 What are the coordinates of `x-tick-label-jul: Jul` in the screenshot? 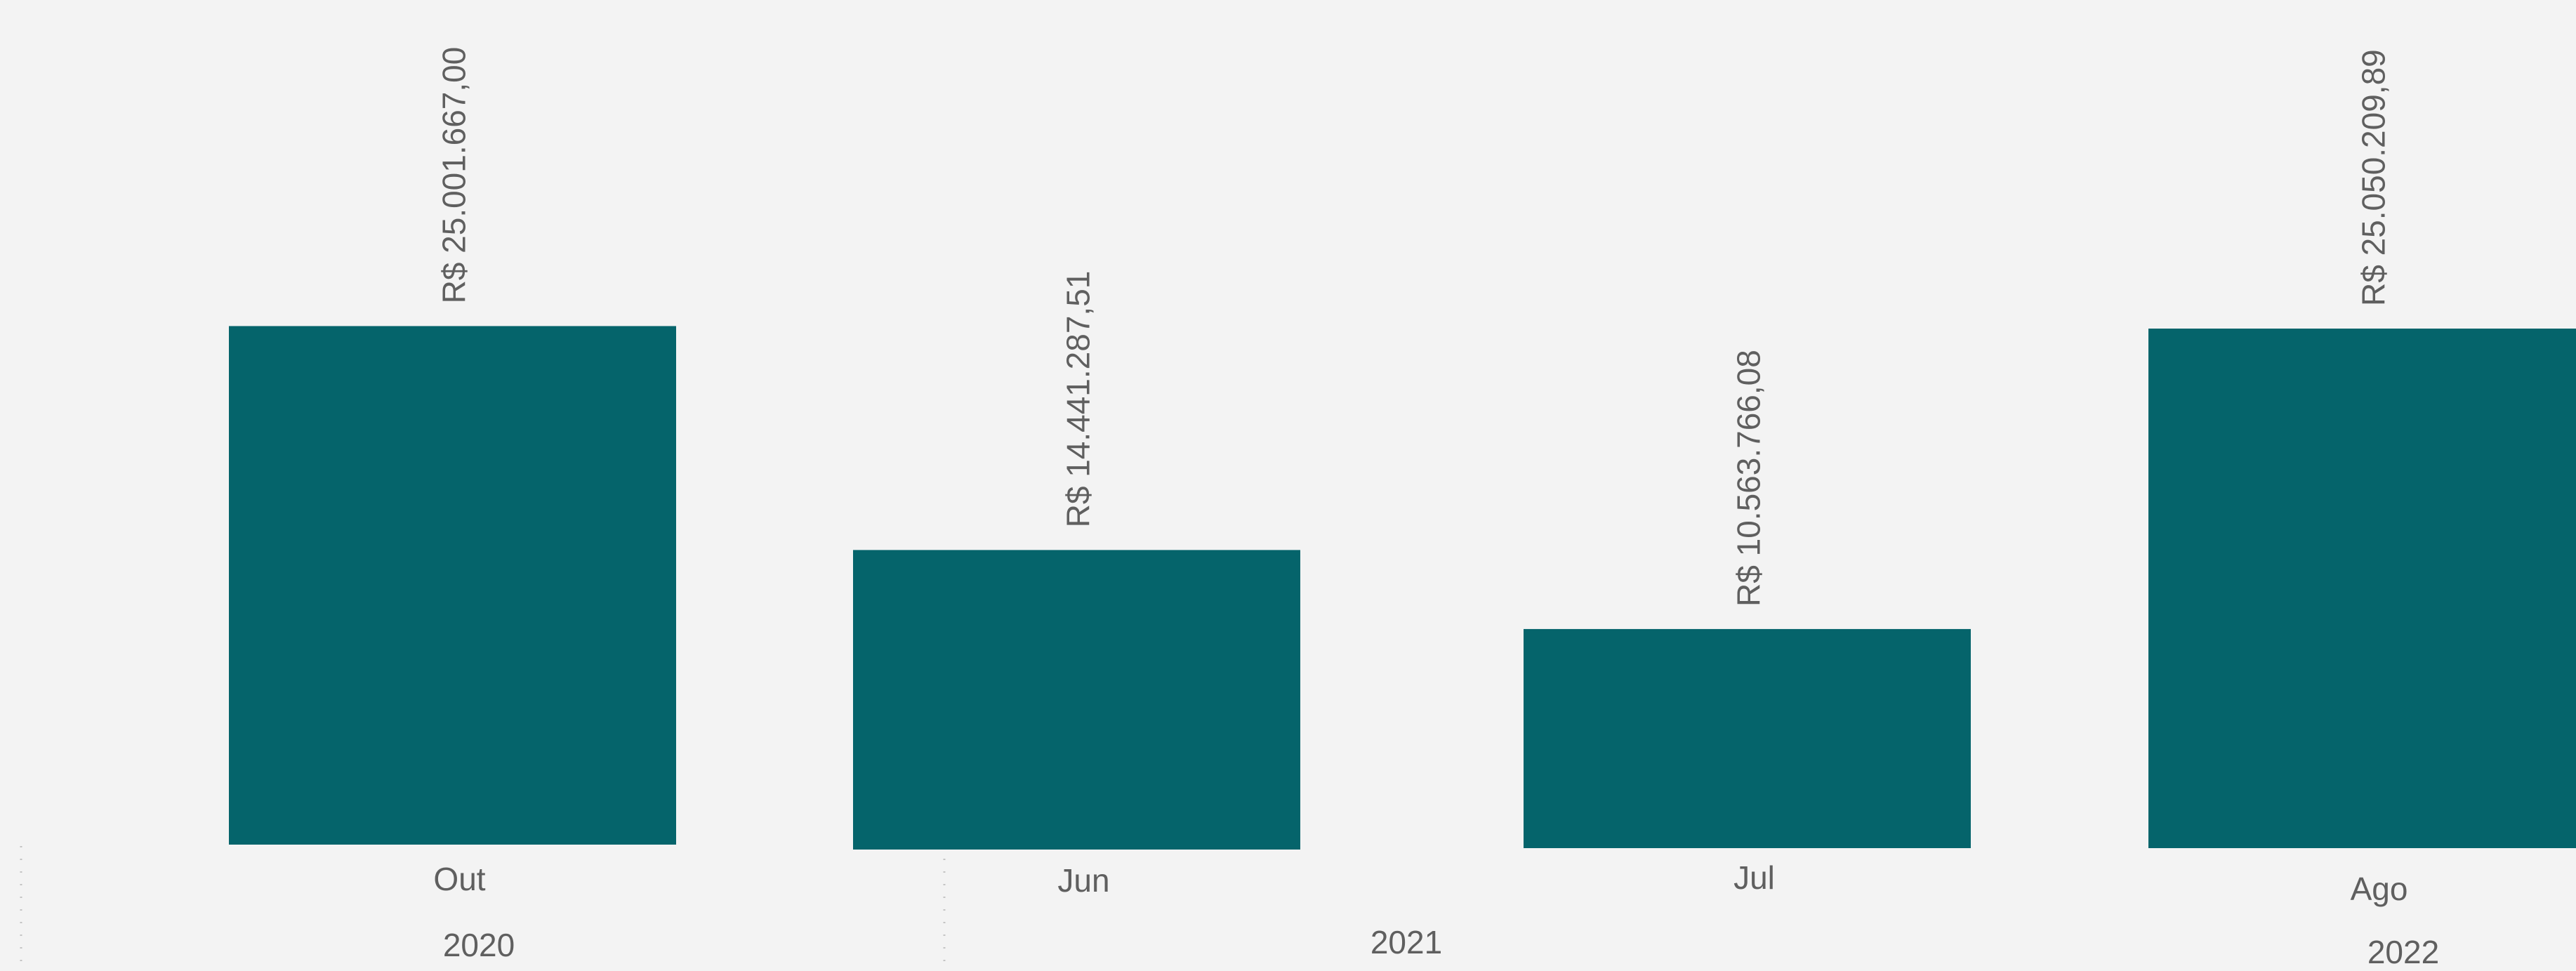 It's located at (1754, 878).